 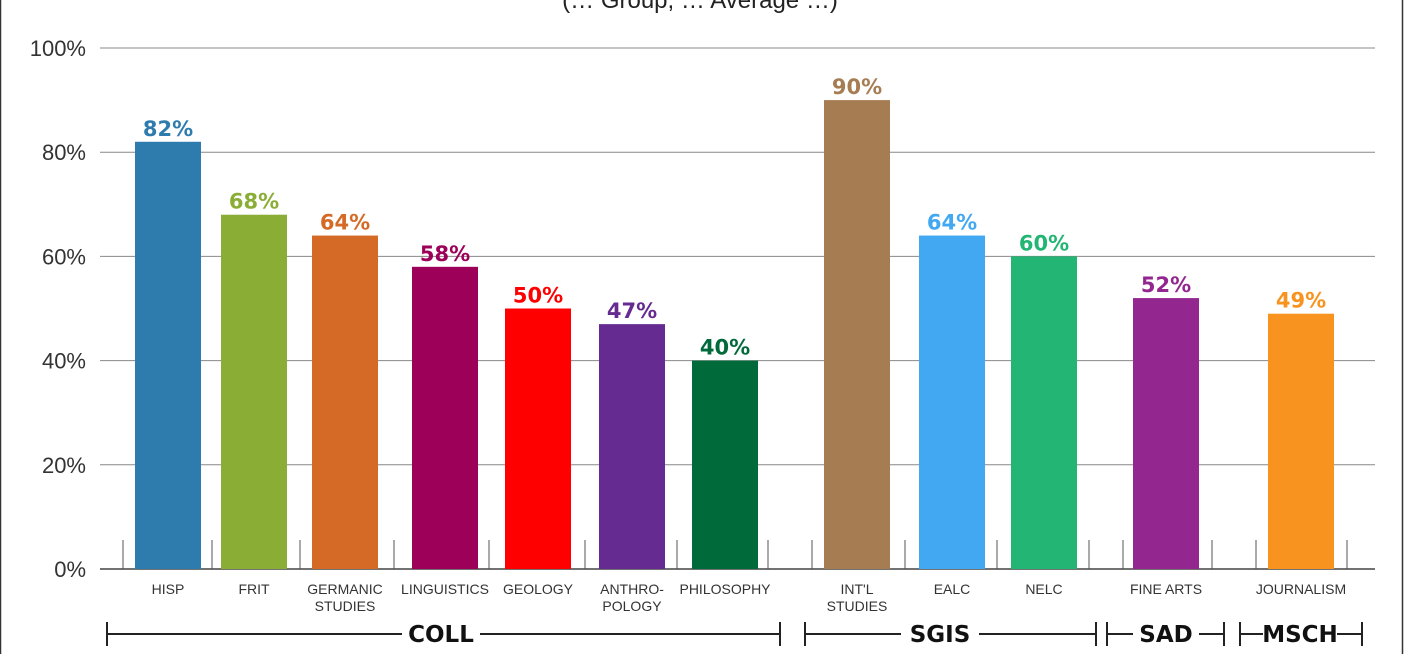 What do you see at coordinates (1300, 635) in the screenshot?
I see `group-label: MSCH` at bounding box center [1300, 635].